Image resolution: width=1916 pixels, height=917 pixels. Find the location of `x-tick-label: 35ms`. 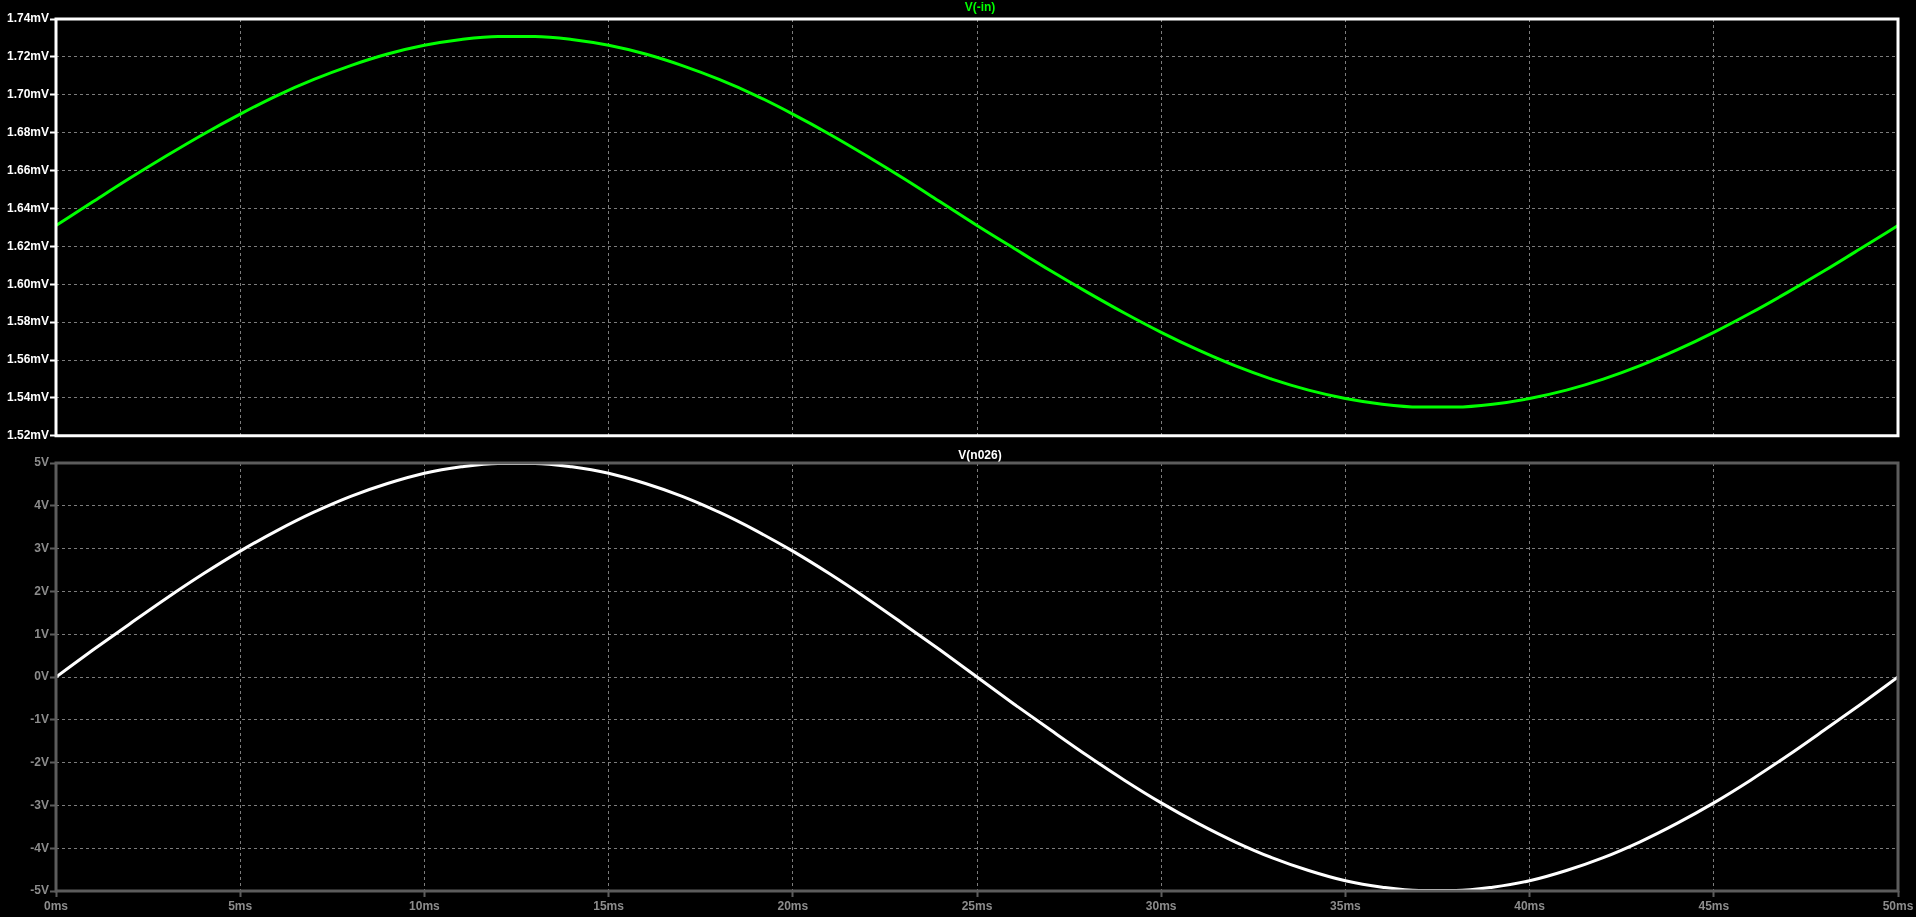

x-tick-label: 35ms is located at coordinates (1346, 905).